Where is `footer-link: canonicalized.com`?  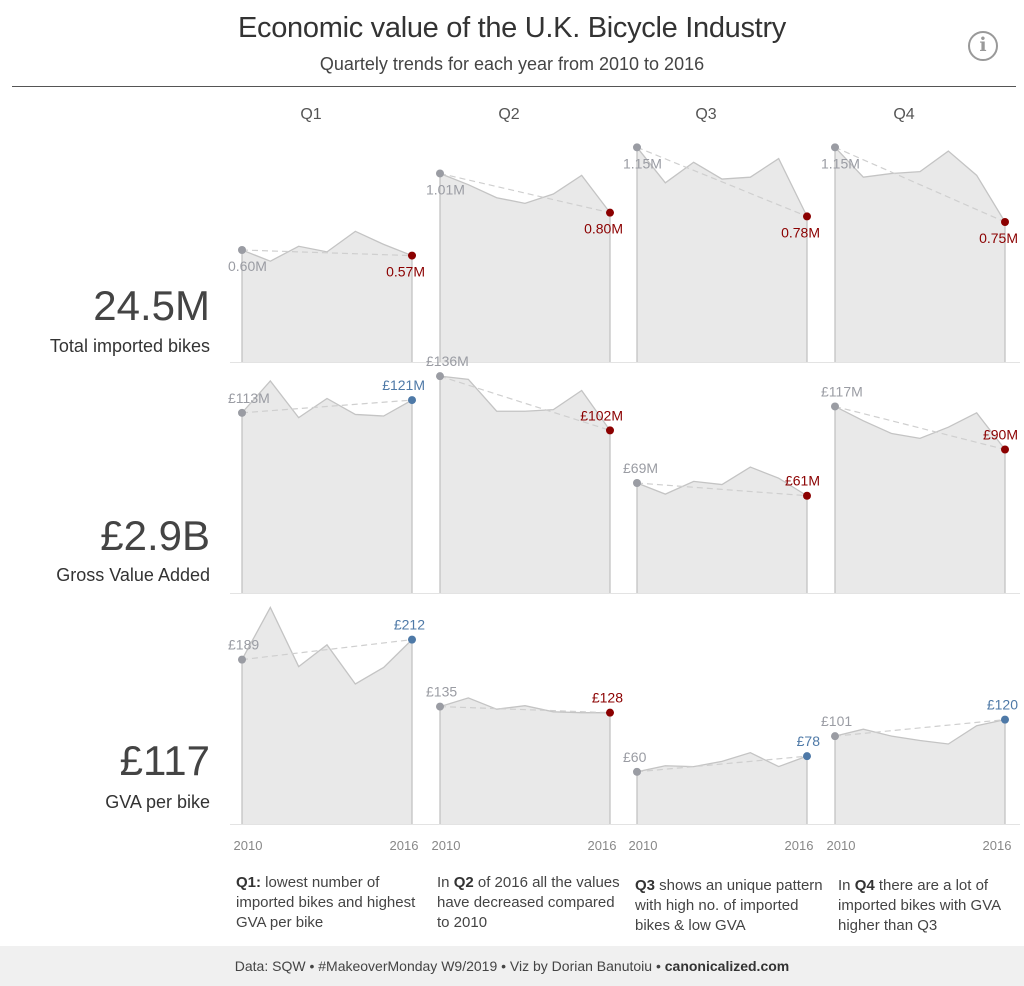
footer-link: canonicalized.com is located at coordinates (727, 966).